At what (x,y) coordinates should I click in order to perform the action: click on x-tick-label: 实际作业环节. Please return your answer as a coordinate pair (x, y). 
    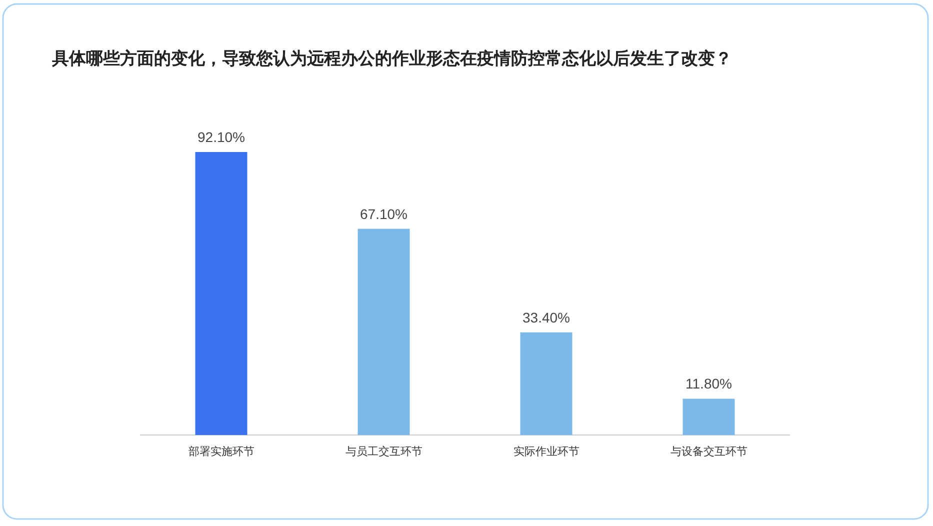
    Looking at the image, I should click on (546, 451).